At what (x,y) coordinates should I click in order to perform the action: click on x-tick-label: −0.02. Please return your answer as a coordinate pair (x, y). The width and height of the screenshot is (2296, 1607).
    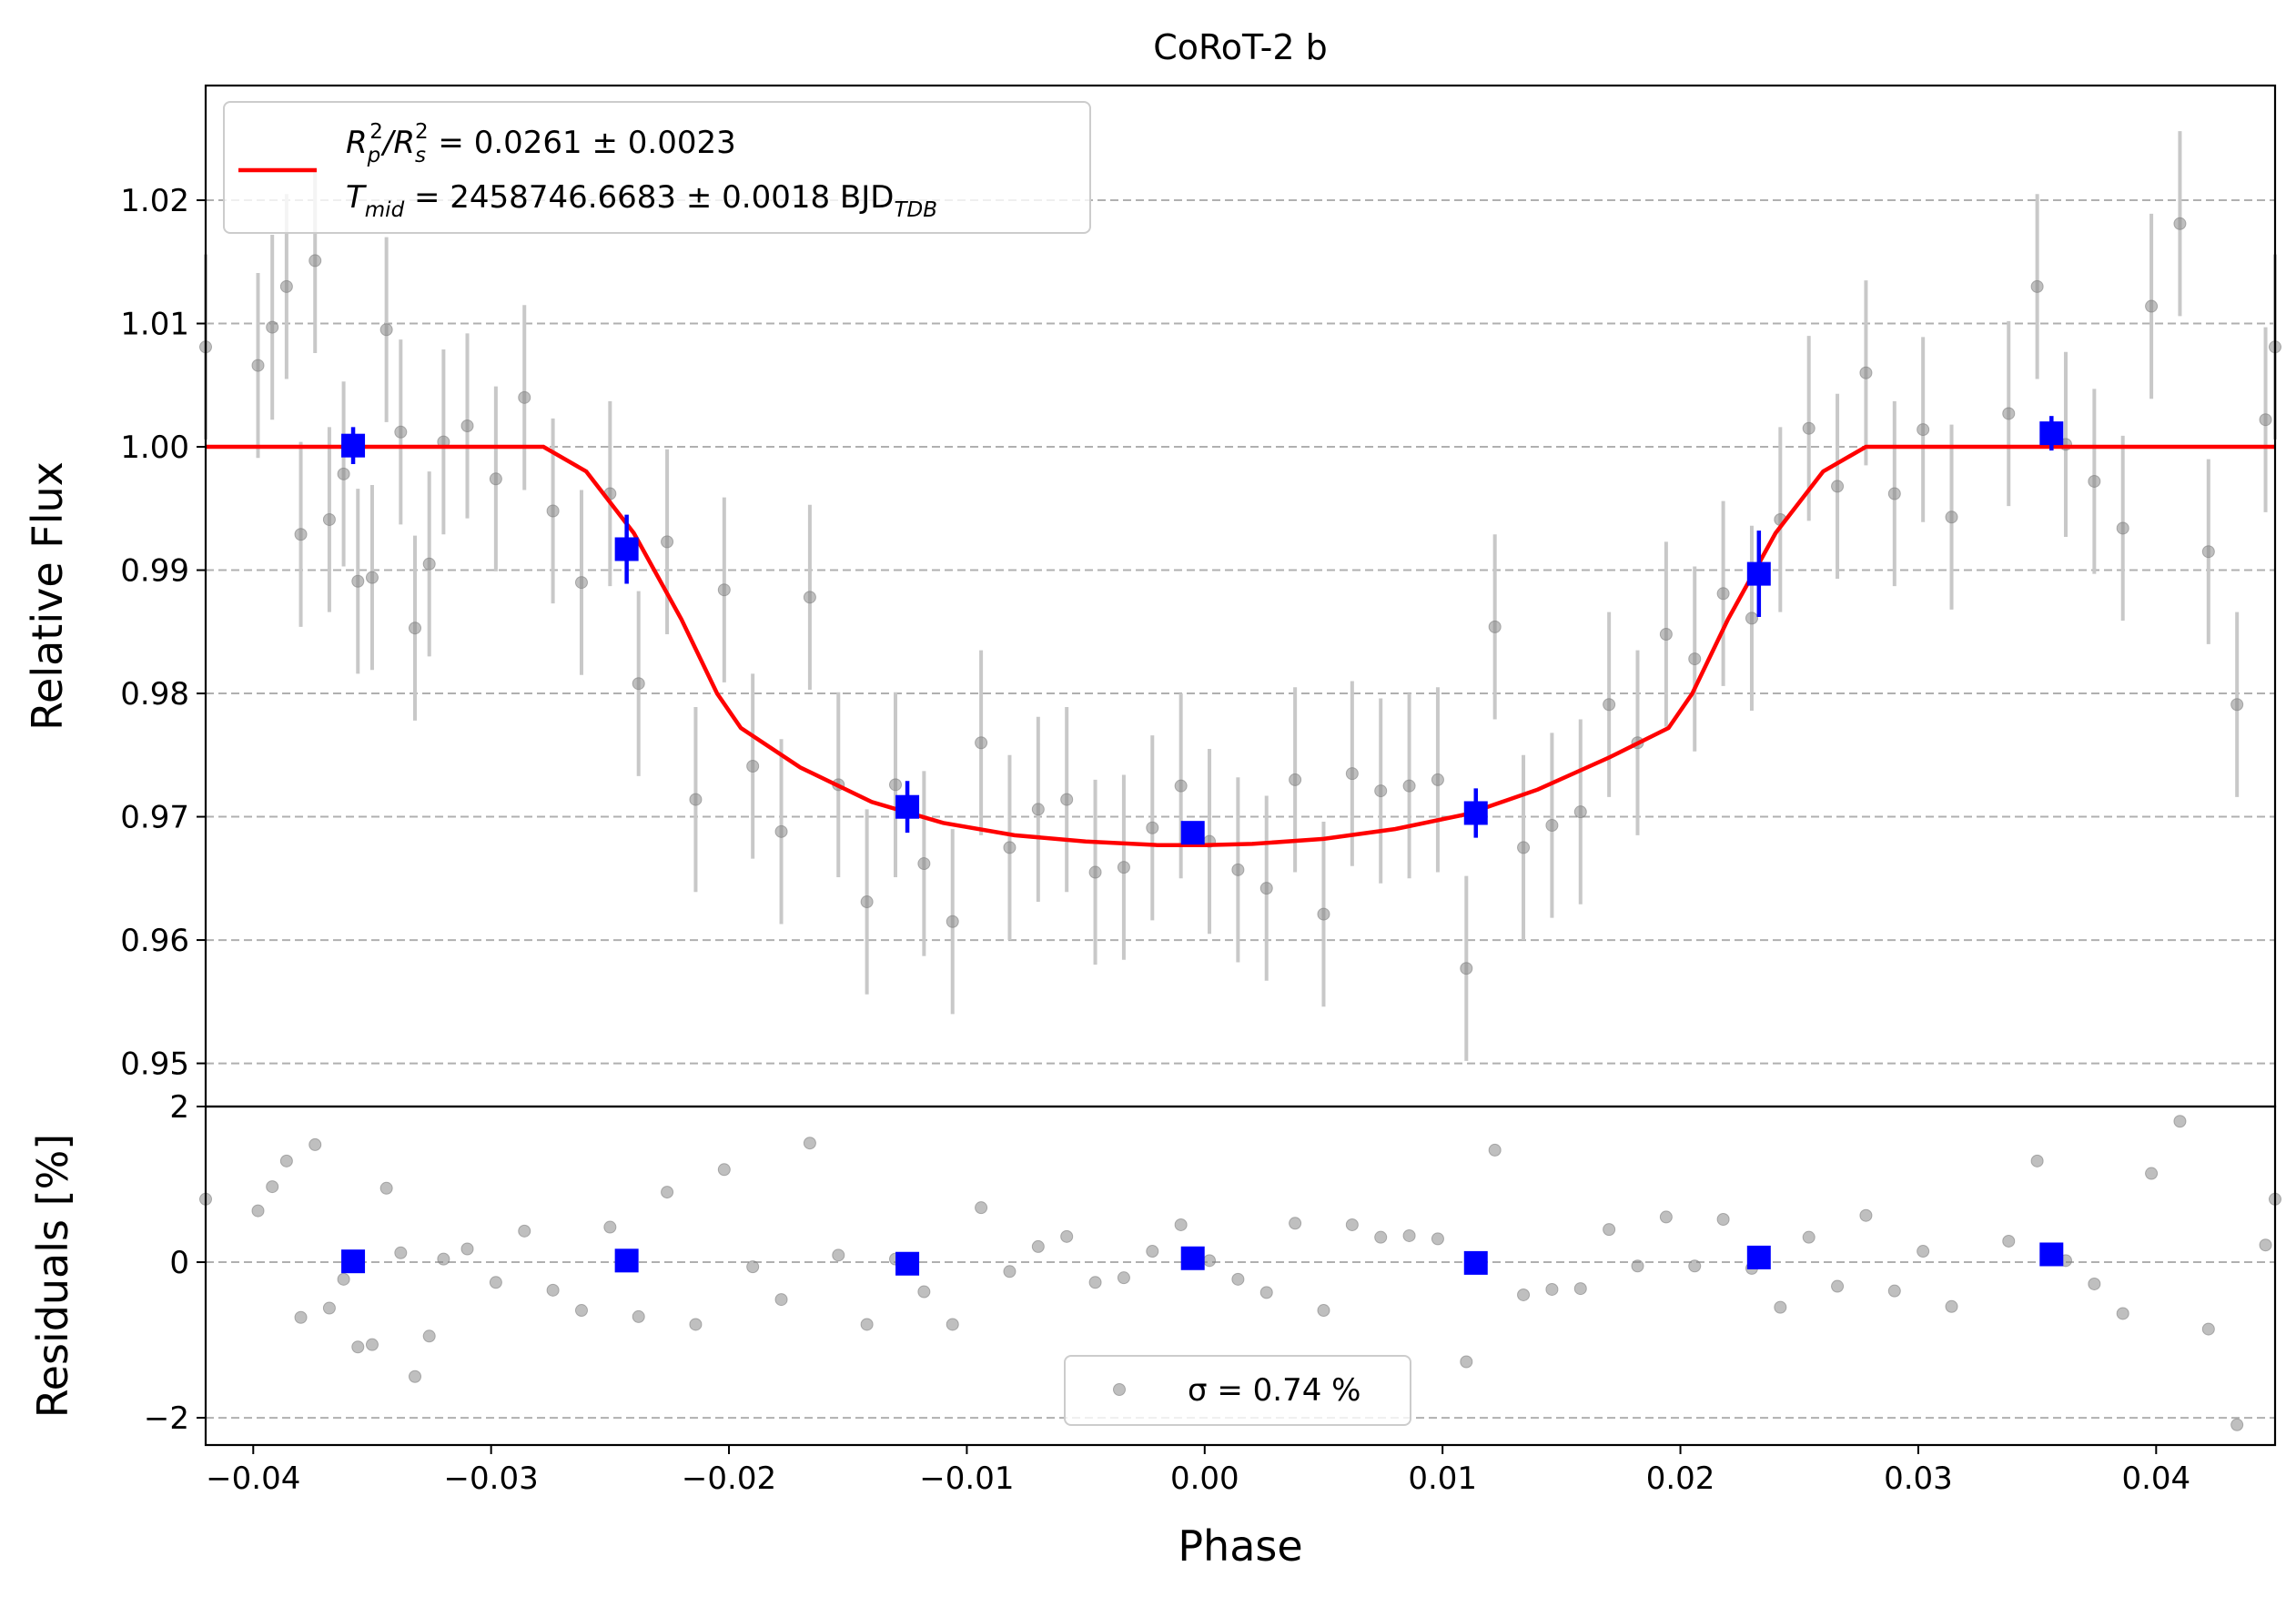
    Looking at the image, I should click on (729, 1479).